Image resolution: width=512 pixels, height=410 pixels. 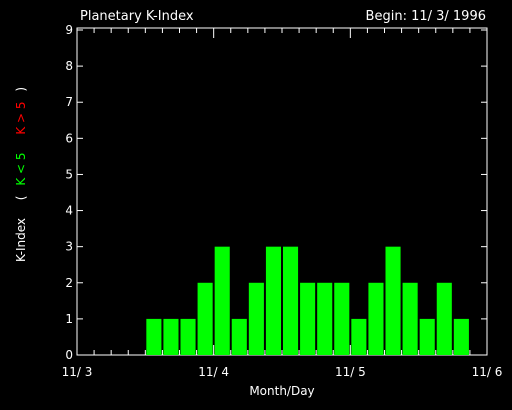 What do you see at coordinates (69, 283) in the screenshot?
I see `y-tick-label: 2` at bounding box center [69, 283].